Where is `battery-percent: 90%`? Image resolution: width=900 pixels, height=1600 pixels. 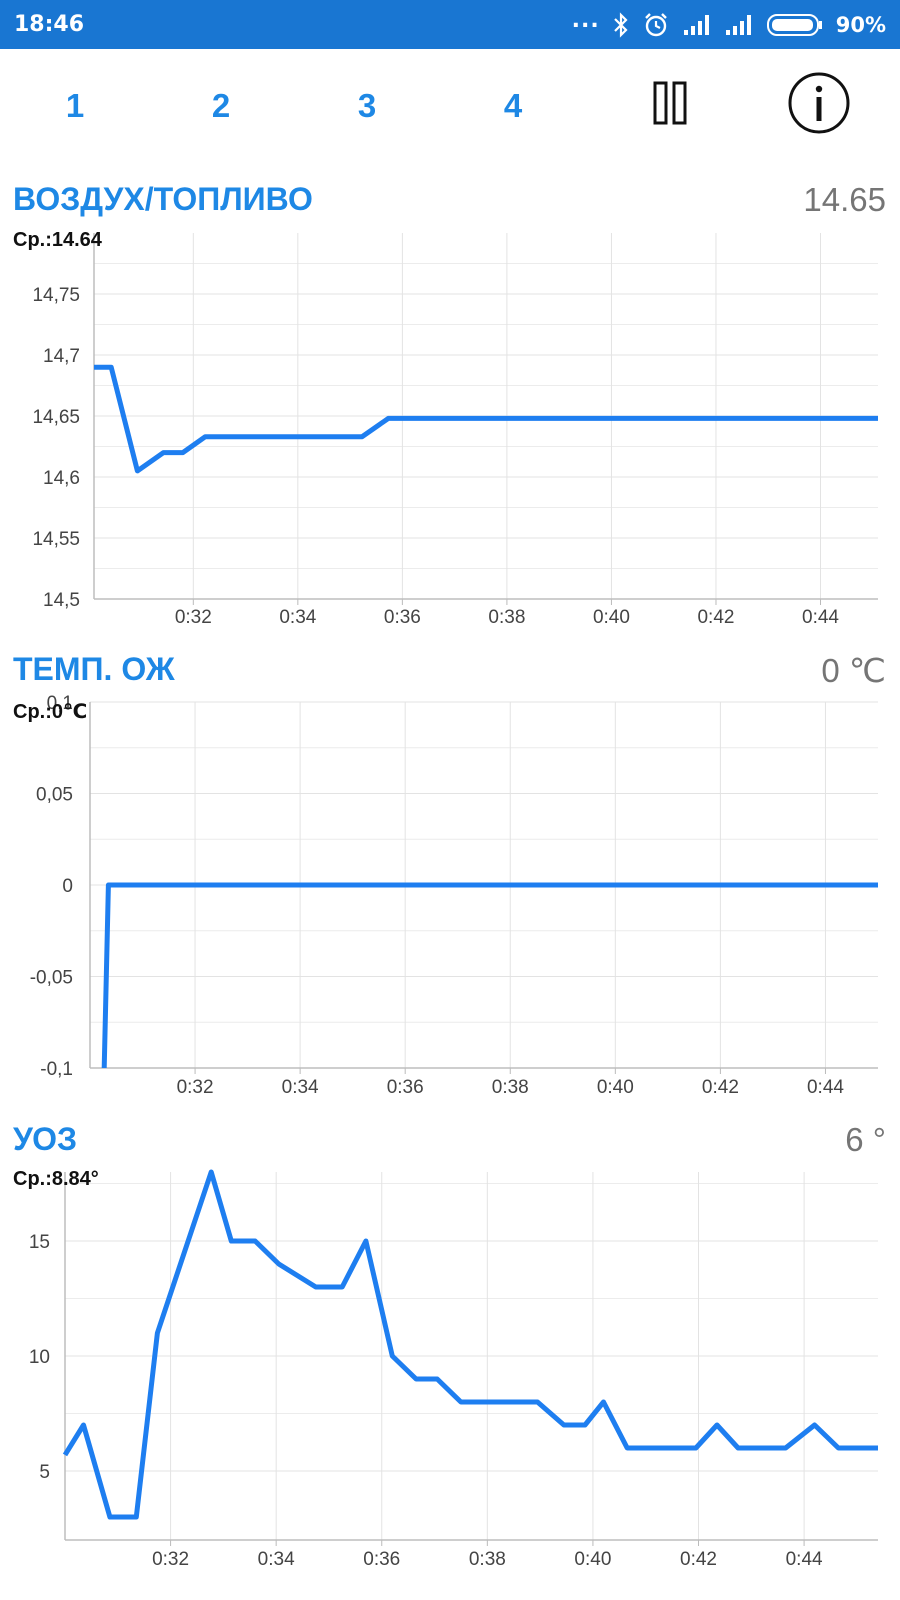
battery-percent: 90% is located at coordinates (860, 24).